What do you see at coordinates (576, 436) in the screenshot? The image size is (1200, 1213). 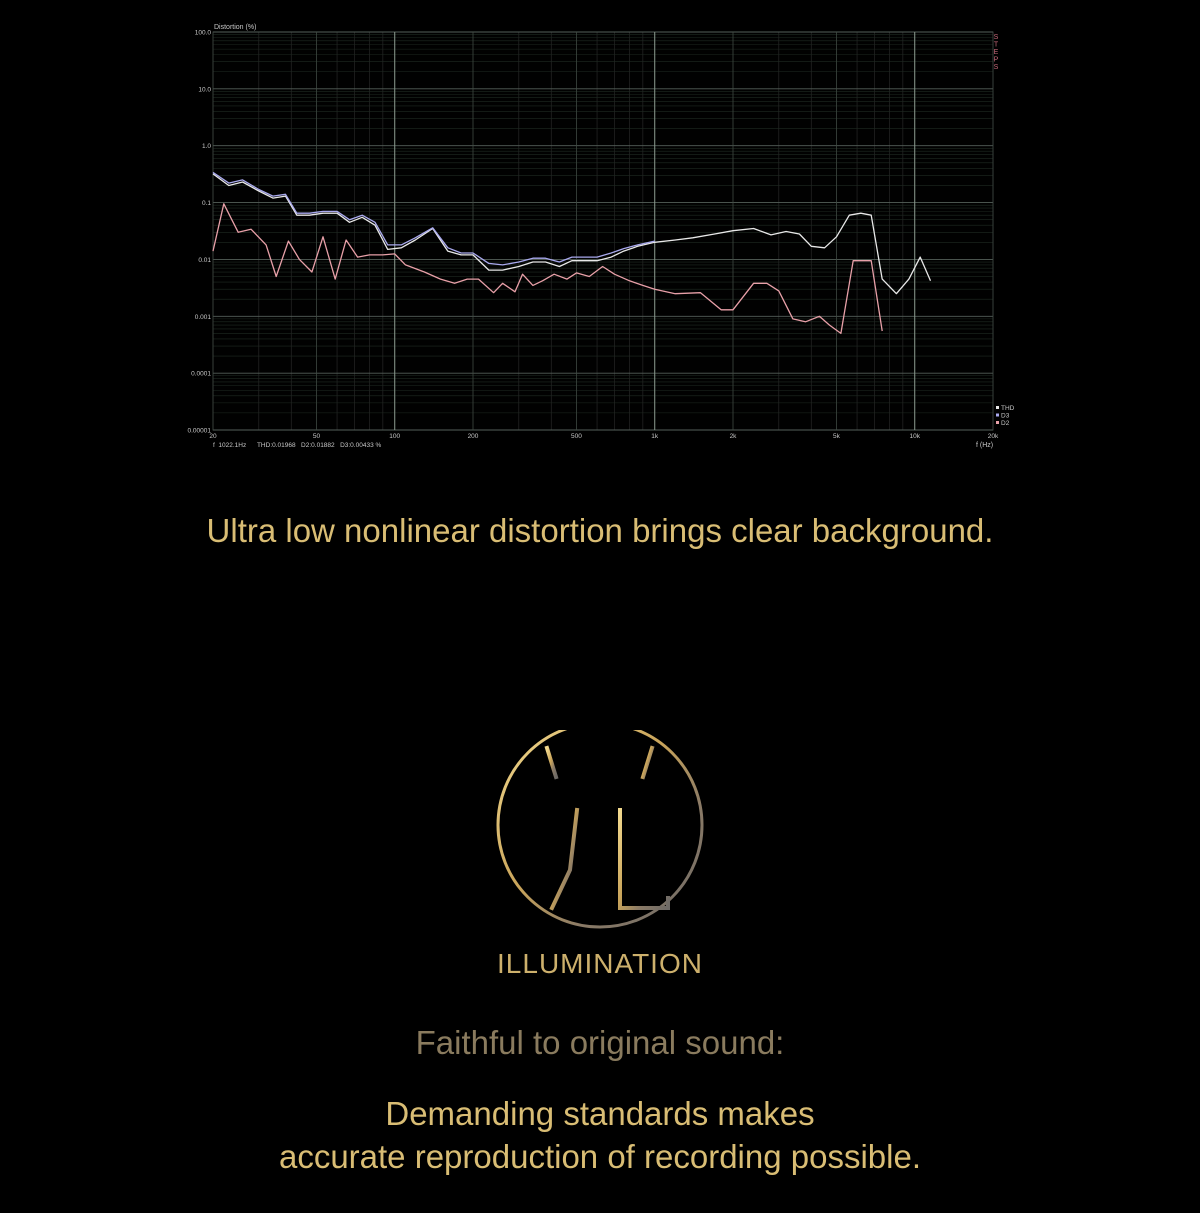 I see `x-tick-label: 500` at bounding box center [576, 436].